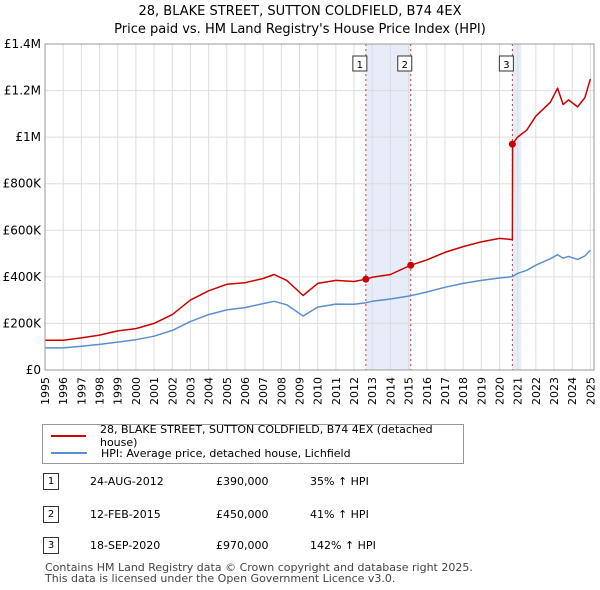 The image size is (600, 590). Describe the element at coordinates (125, 545) in the screenshot. I see `sale-date: 18-SEP-2020` at that location.